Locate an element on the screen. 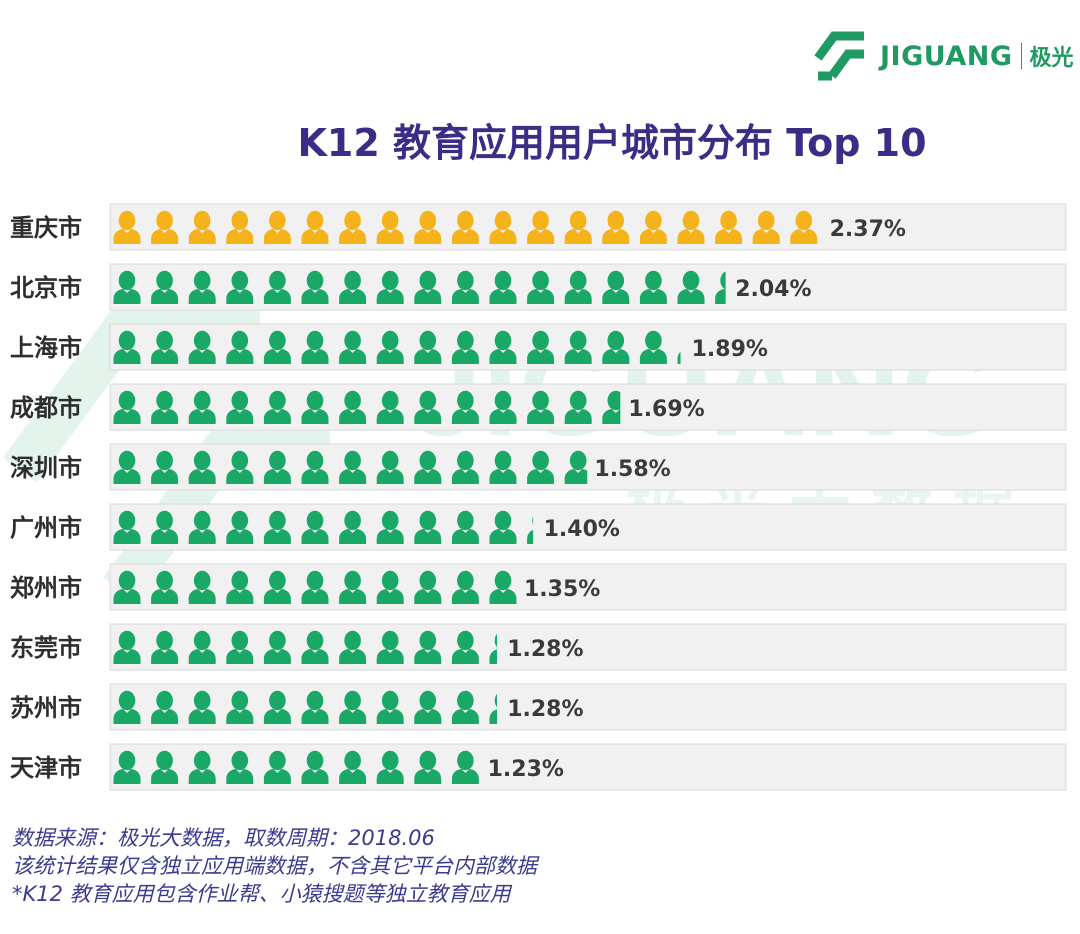  footnote-definition: *K12 教育应用包含作业帮、小猿搜题等独立教育应用 is located at coordinates (261, 894).